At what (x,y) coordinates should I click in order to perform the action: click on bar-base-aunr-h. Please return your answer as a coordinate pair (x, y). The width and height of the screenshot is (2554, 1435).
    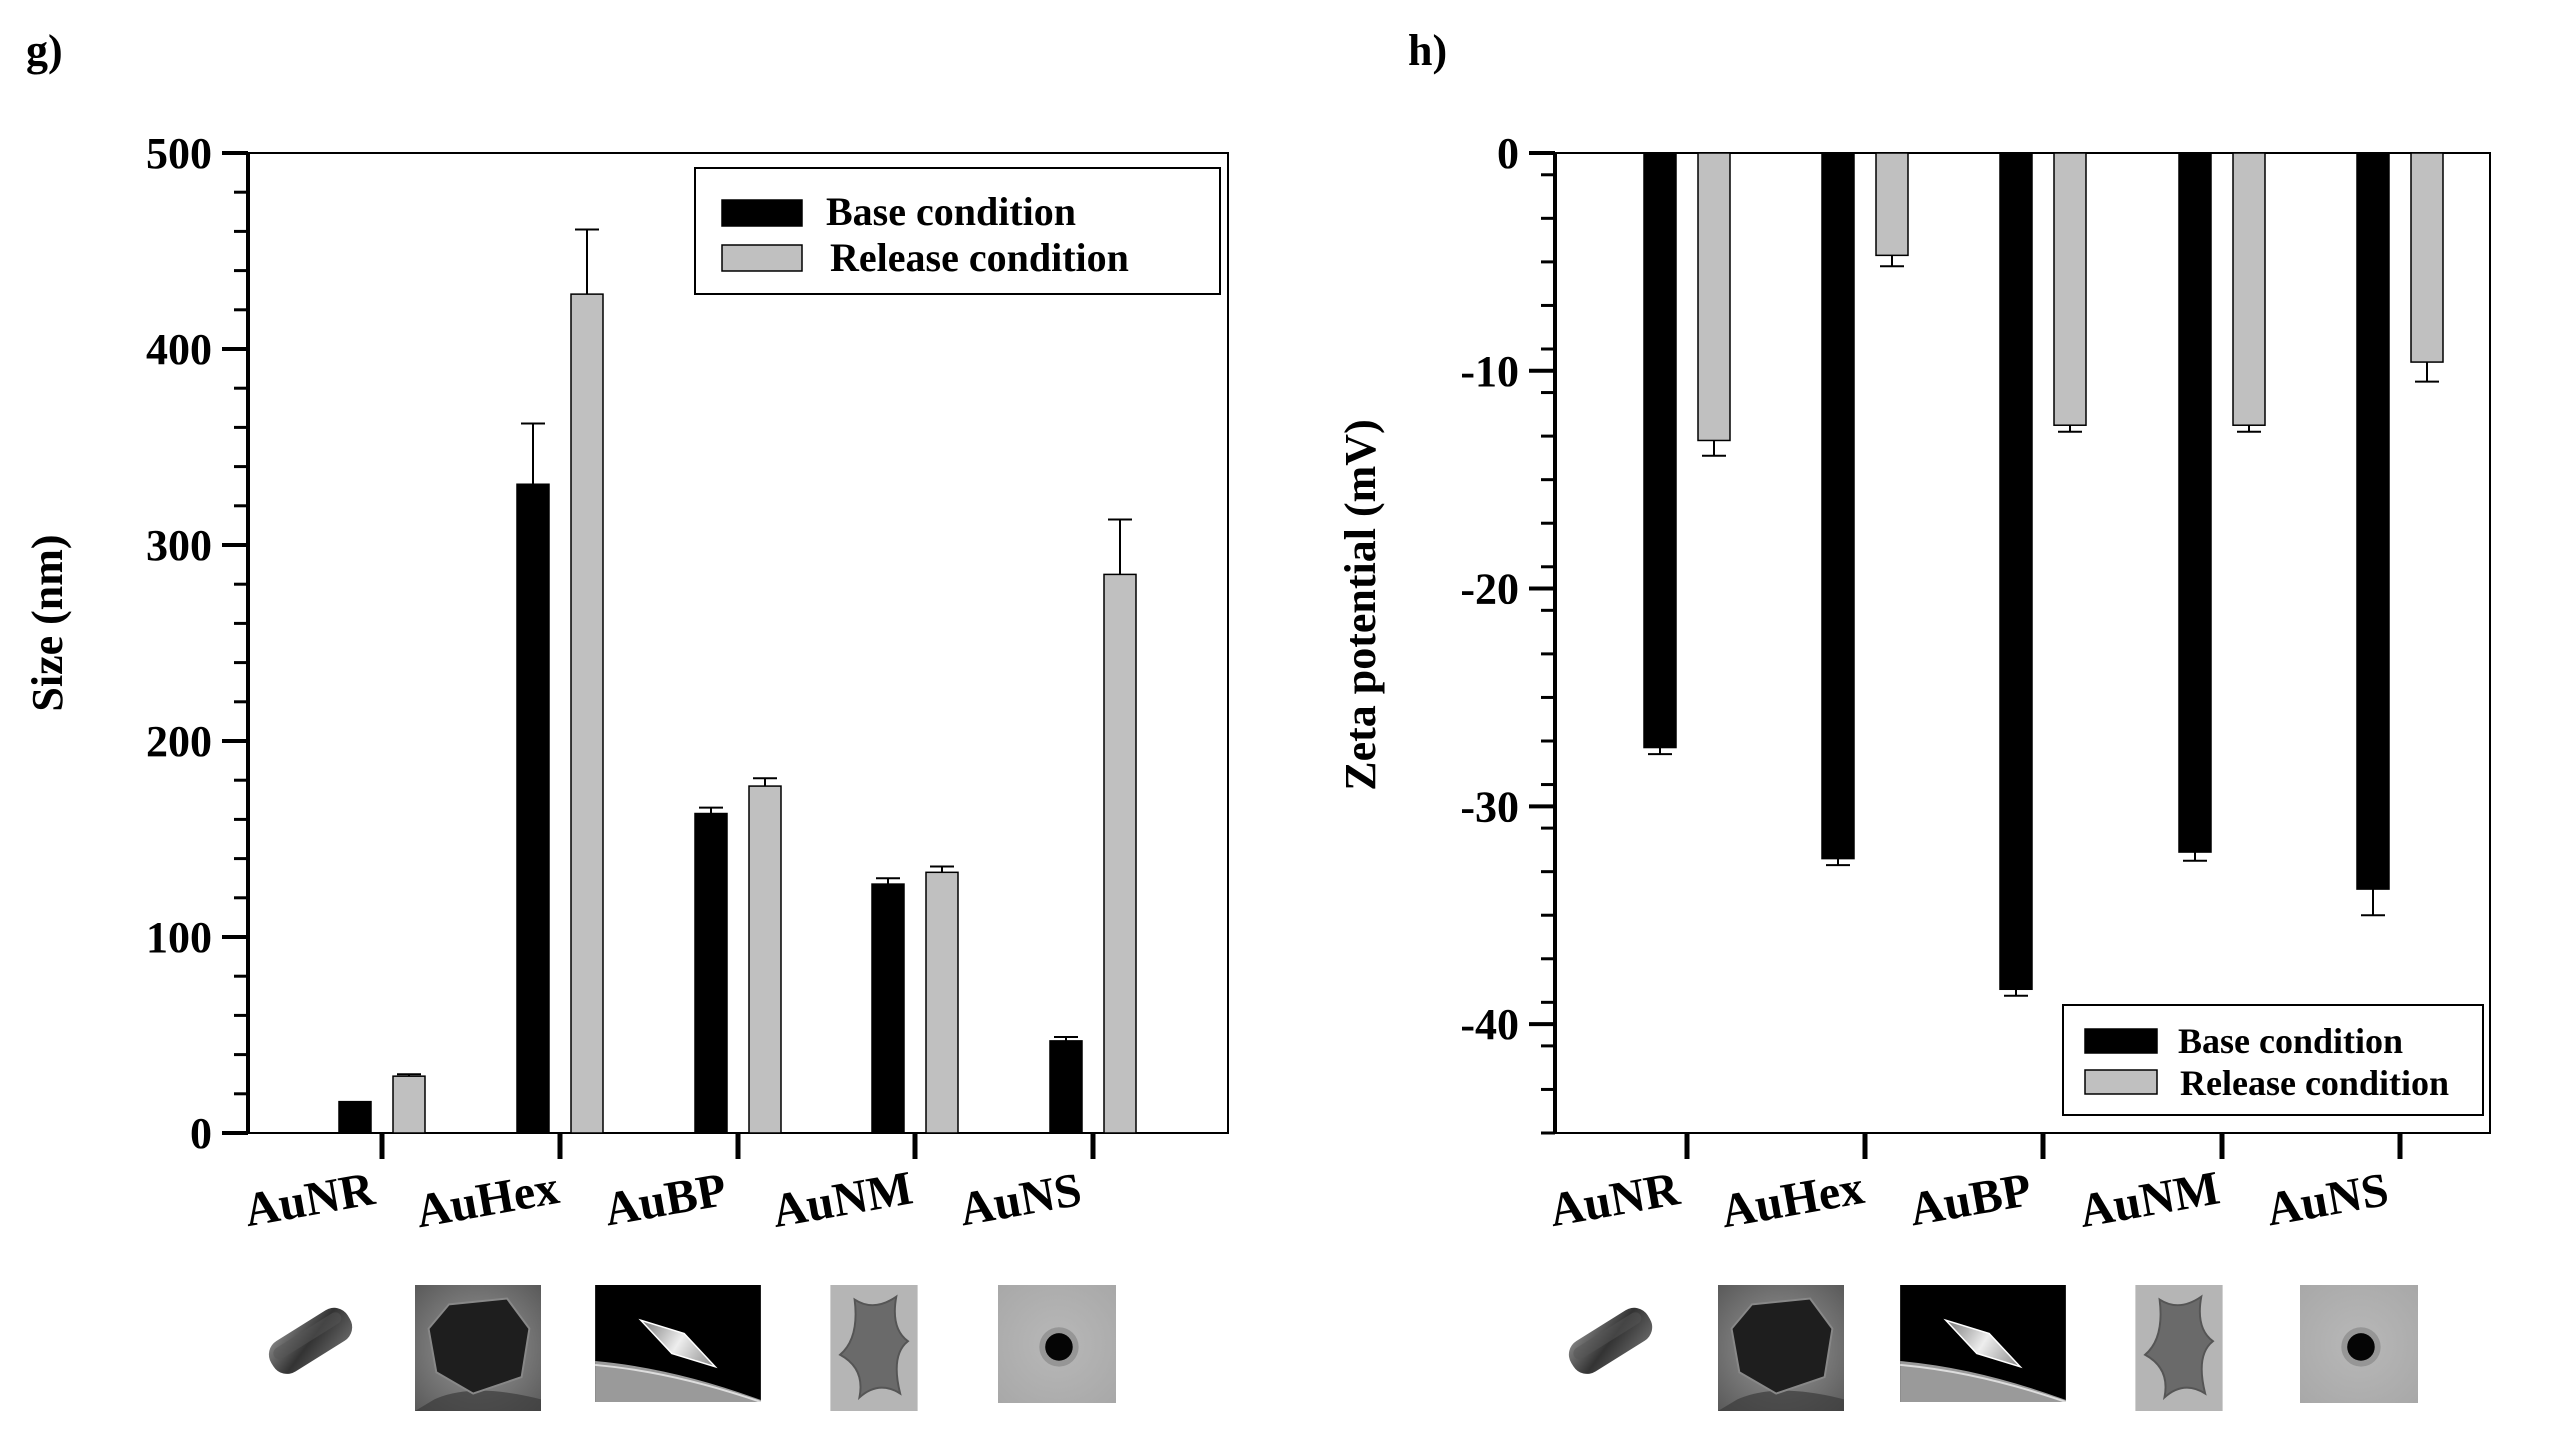
    Looking at the image, I should click on (1660, 450).